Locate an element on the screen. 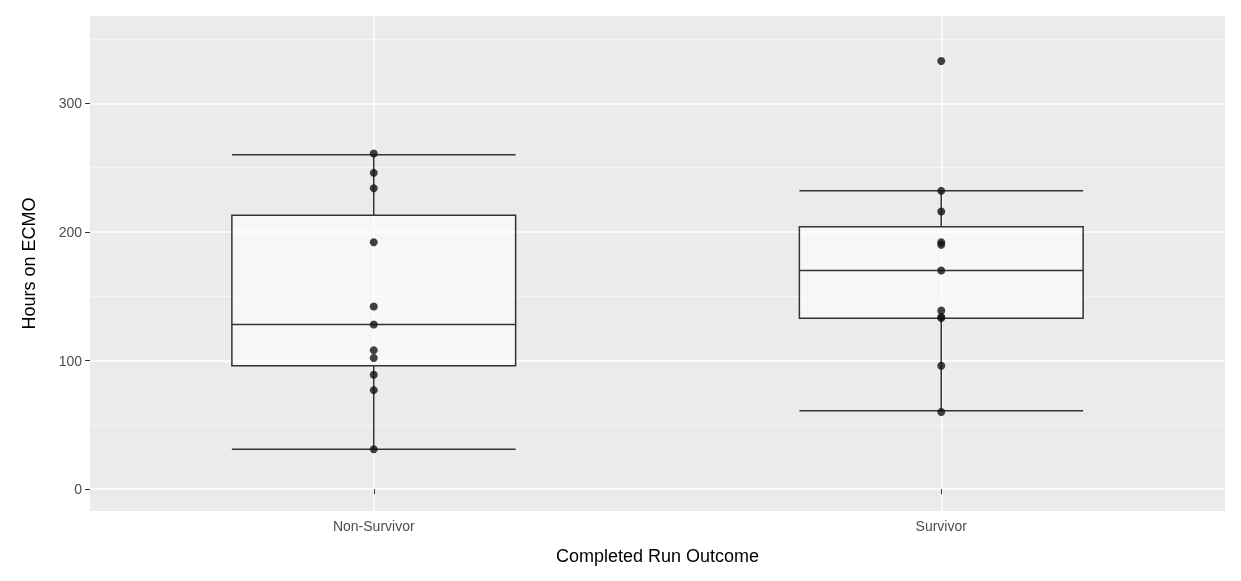  x-axis-title: Completed Run Outcome is located at coordinates (657, 556).